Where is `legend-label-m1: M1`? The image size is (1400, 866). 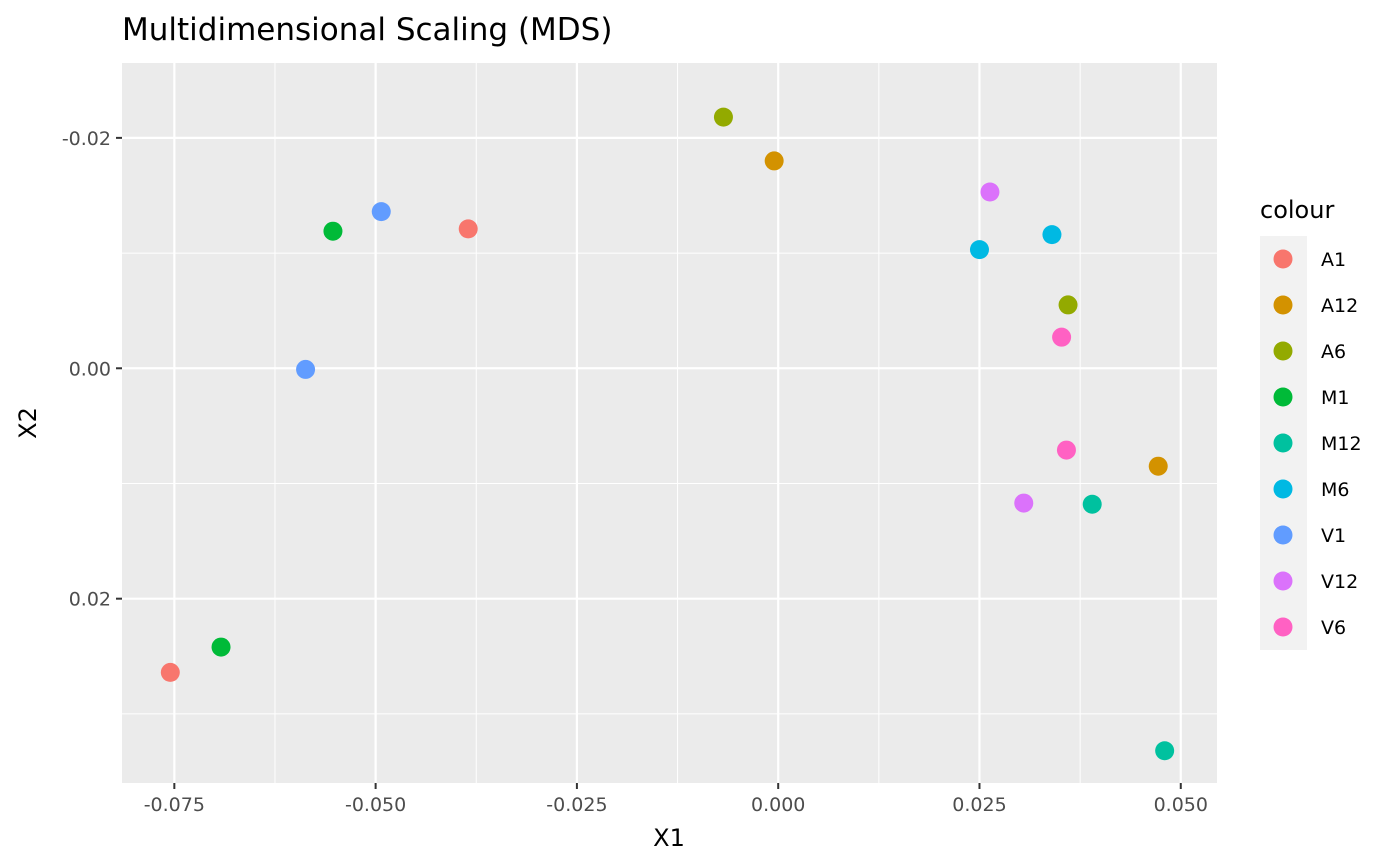 legend-label-m1: M1 is located at coordinates (1335, 398).